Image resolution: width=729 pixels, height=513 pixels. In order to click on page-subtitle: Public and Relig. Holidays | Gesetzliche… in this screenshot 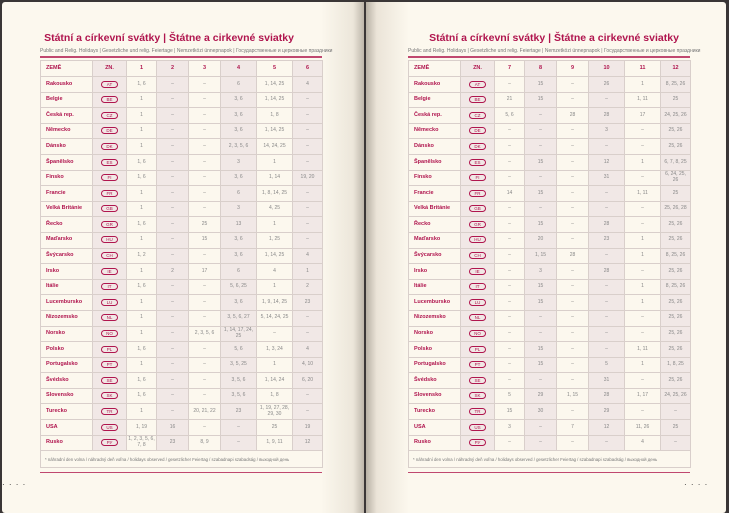, I will do `click(554, 51)`.